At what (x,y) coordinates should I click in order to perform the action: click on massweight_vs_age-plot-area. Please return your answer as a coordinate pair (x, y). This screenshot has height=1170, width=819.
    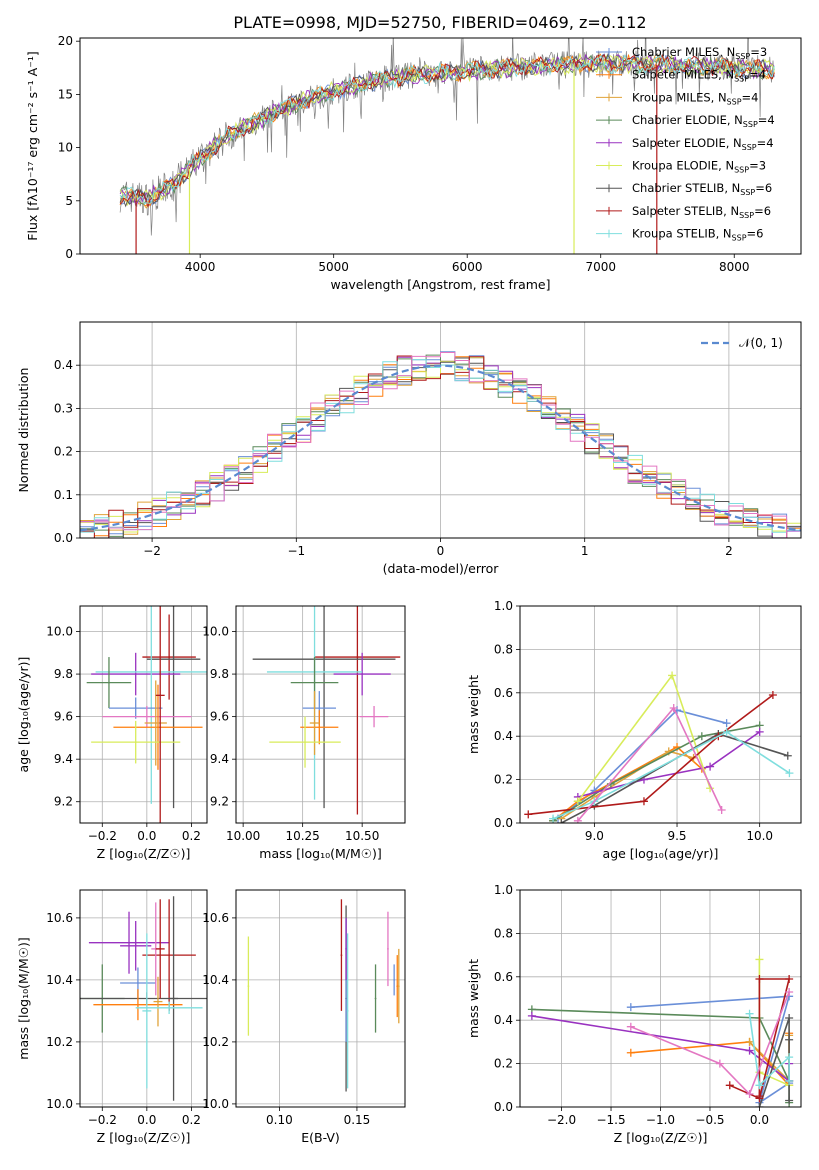
    Looking at the image, I should click on (659, 747).